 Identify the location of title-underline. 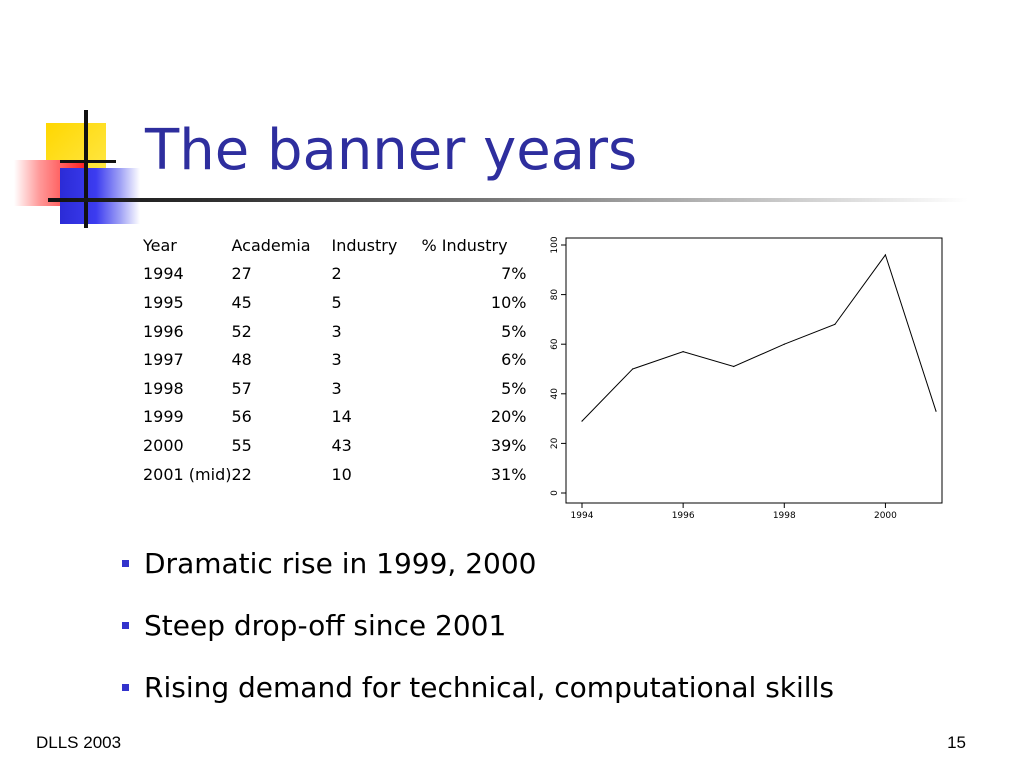
(508, 200).